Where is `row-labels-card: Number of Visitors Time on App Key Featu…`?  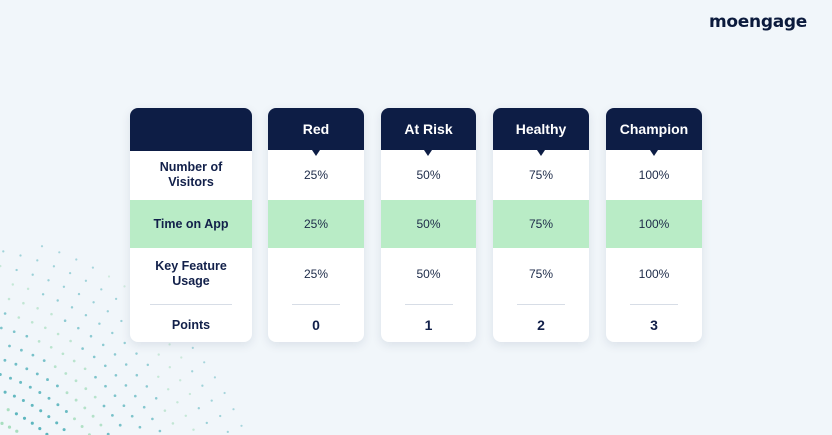
row-labels-card: Number of Visitors Time on App Key Featu… is located at coordinates (191, 225).